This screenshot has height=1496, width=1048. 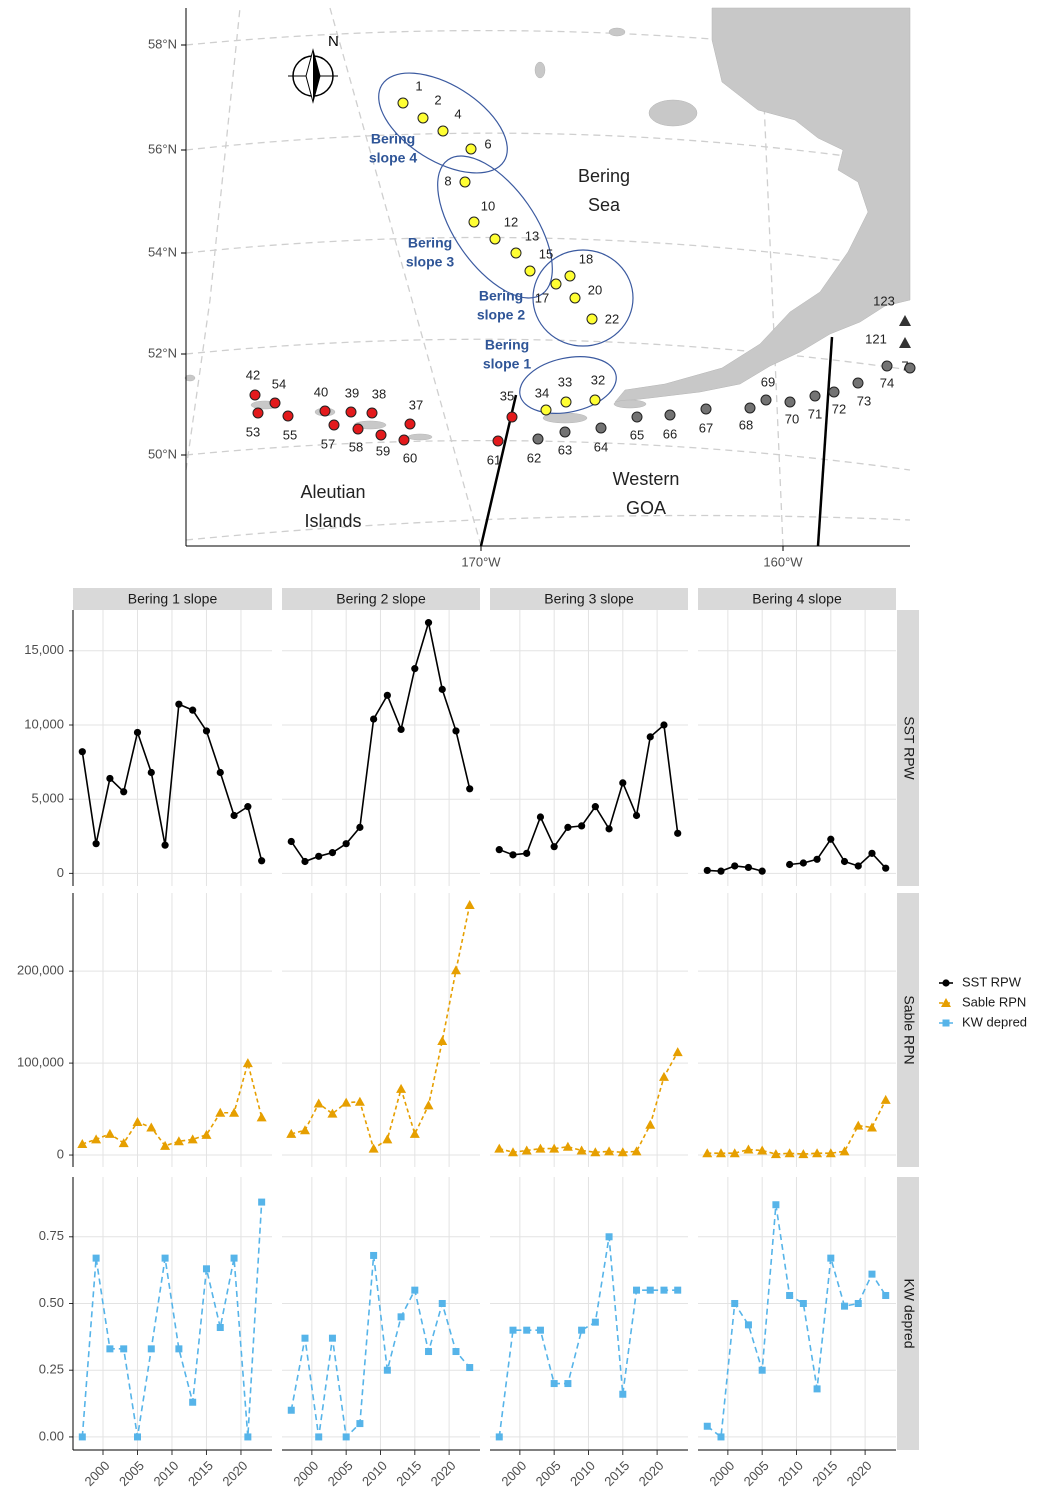 I want to click on y-tick-label: 0.25, so click(x=51, y=1369).